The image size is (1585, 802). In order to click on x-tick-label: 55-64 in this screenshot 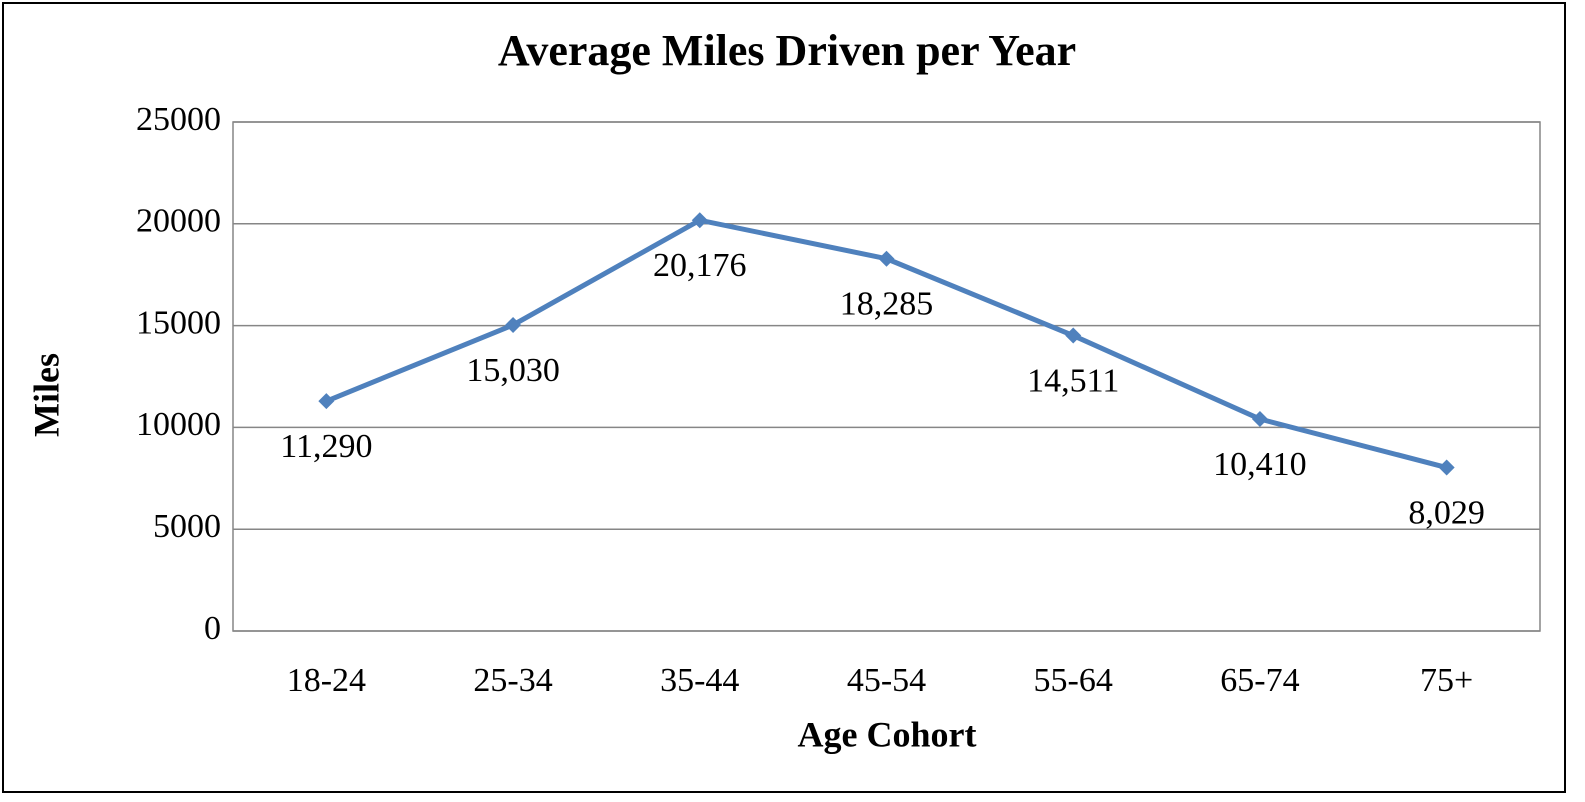, I will do `click(1073, 680)`.